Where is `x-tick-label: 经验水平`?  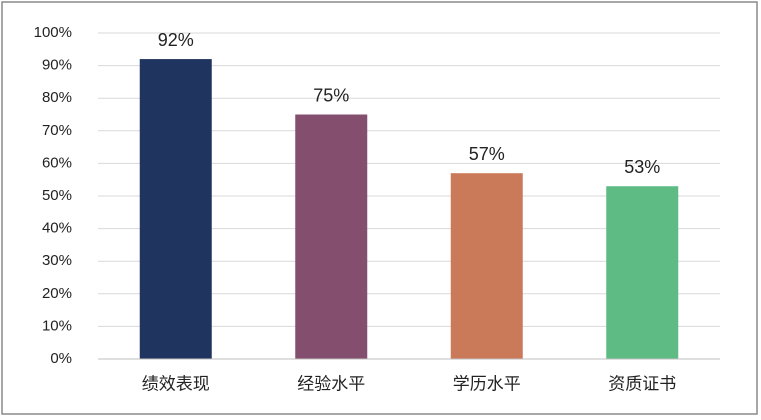 x-tick-label: 经验水平 is located at coordinates (331, 383).